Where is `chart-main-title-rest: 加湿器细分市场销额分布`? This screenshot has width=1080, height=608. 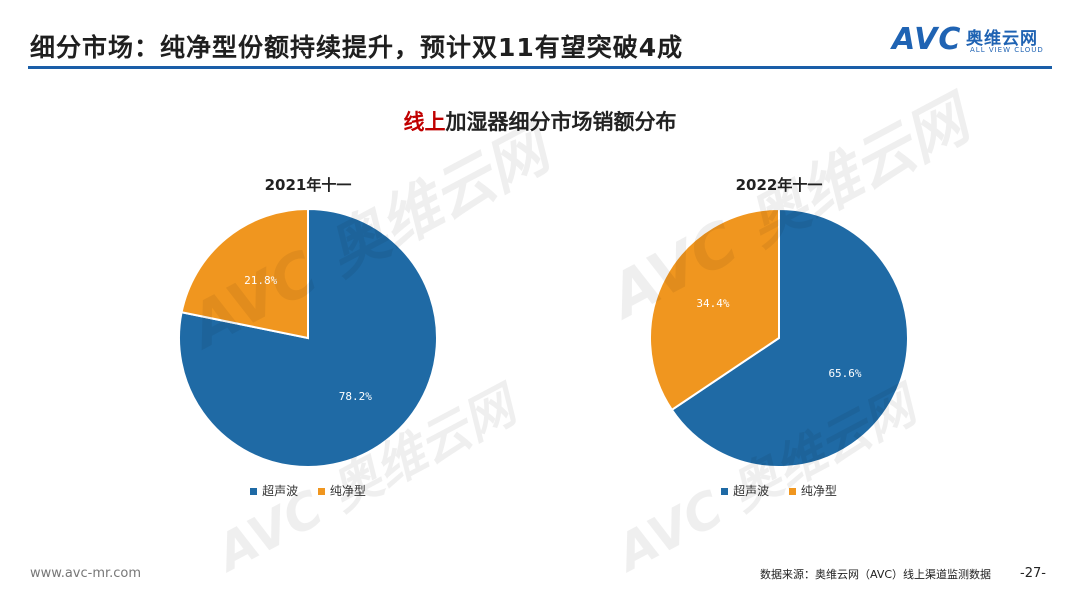
chart-main-title-rest: 加湿器细分市场销额分布 is located at coordinates (561, 122).